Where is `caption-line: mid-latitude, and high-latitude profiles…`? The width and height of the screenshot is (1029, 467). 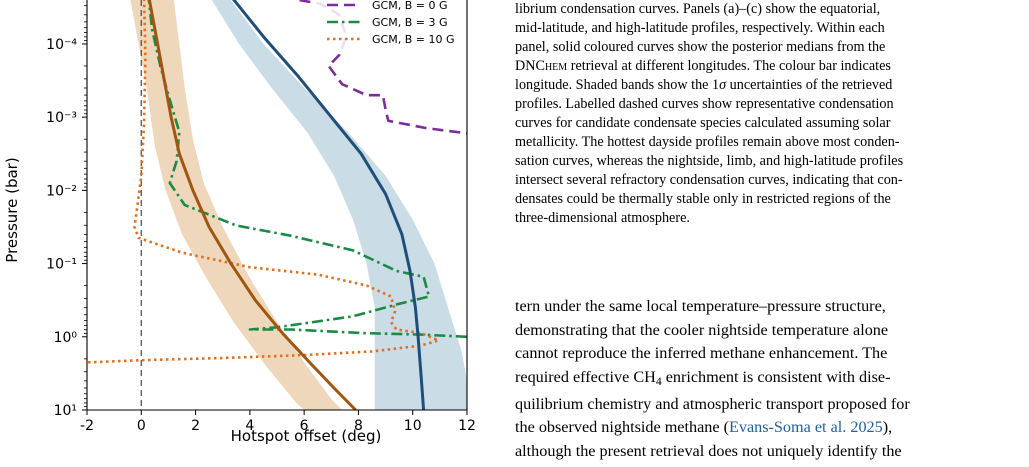
caption-line: mid-latitude, and high-latitude profiles… is located at coordinates (700, 28).